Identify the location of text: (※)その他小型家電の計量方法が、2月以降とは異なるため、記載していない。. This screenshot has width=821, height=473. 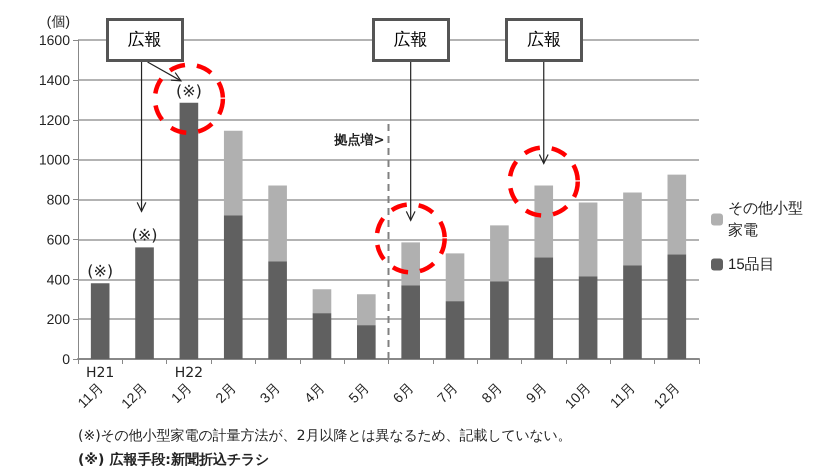
(325, 436).